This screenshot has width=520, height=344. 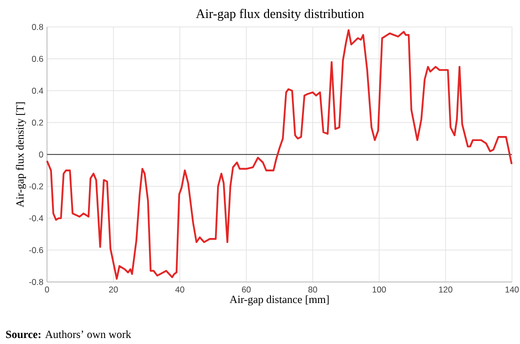 I want to click on x-tick-label: 0, so click(x=47, y=289).